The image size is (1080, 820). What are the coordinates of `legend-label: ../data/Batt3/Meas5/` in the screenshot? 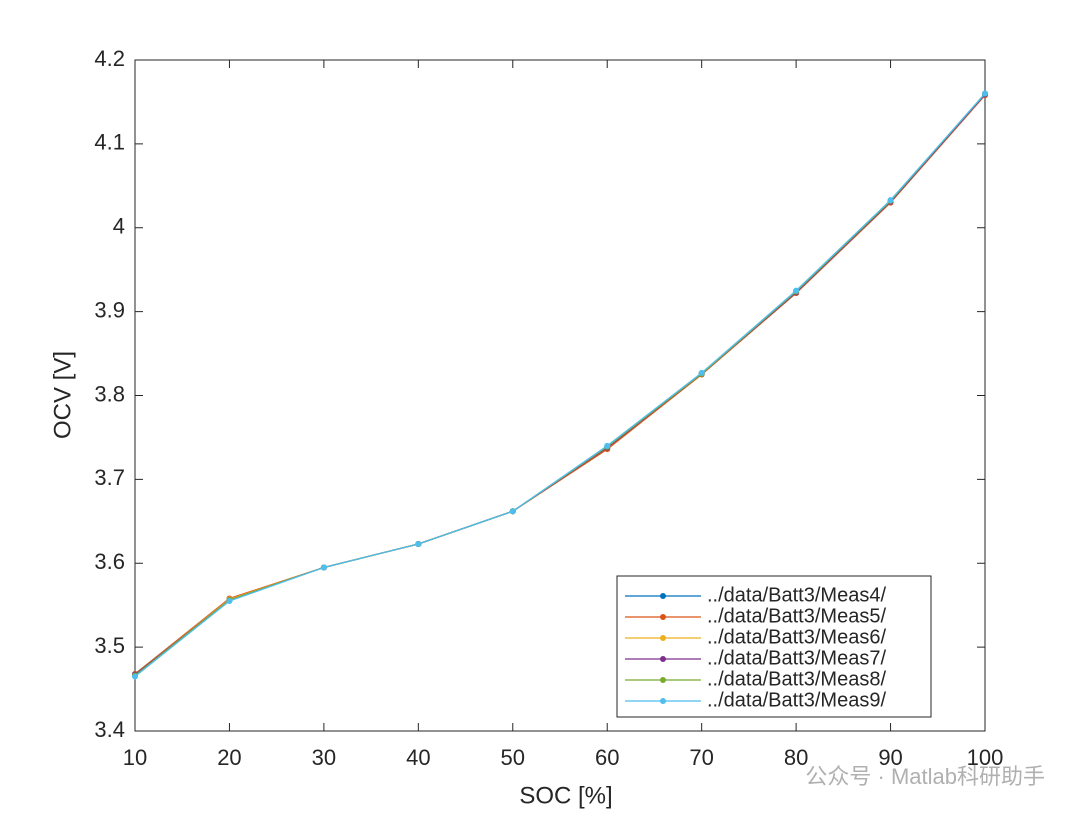 It's located at (796, 616).